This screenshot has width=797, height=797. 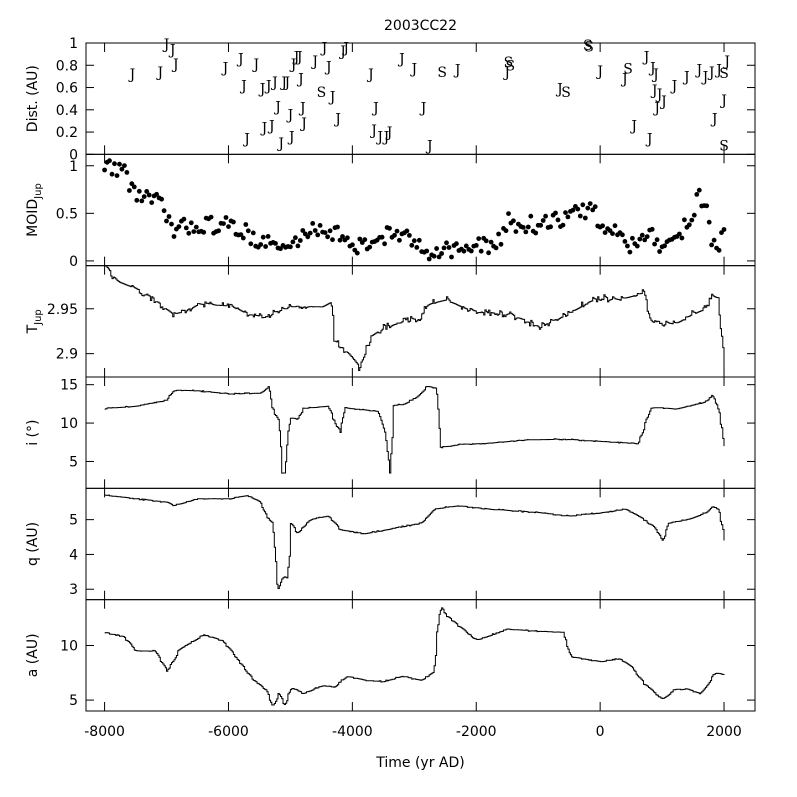 I want to click on y-axis-title: a (AU), so click(x=33, y=655).